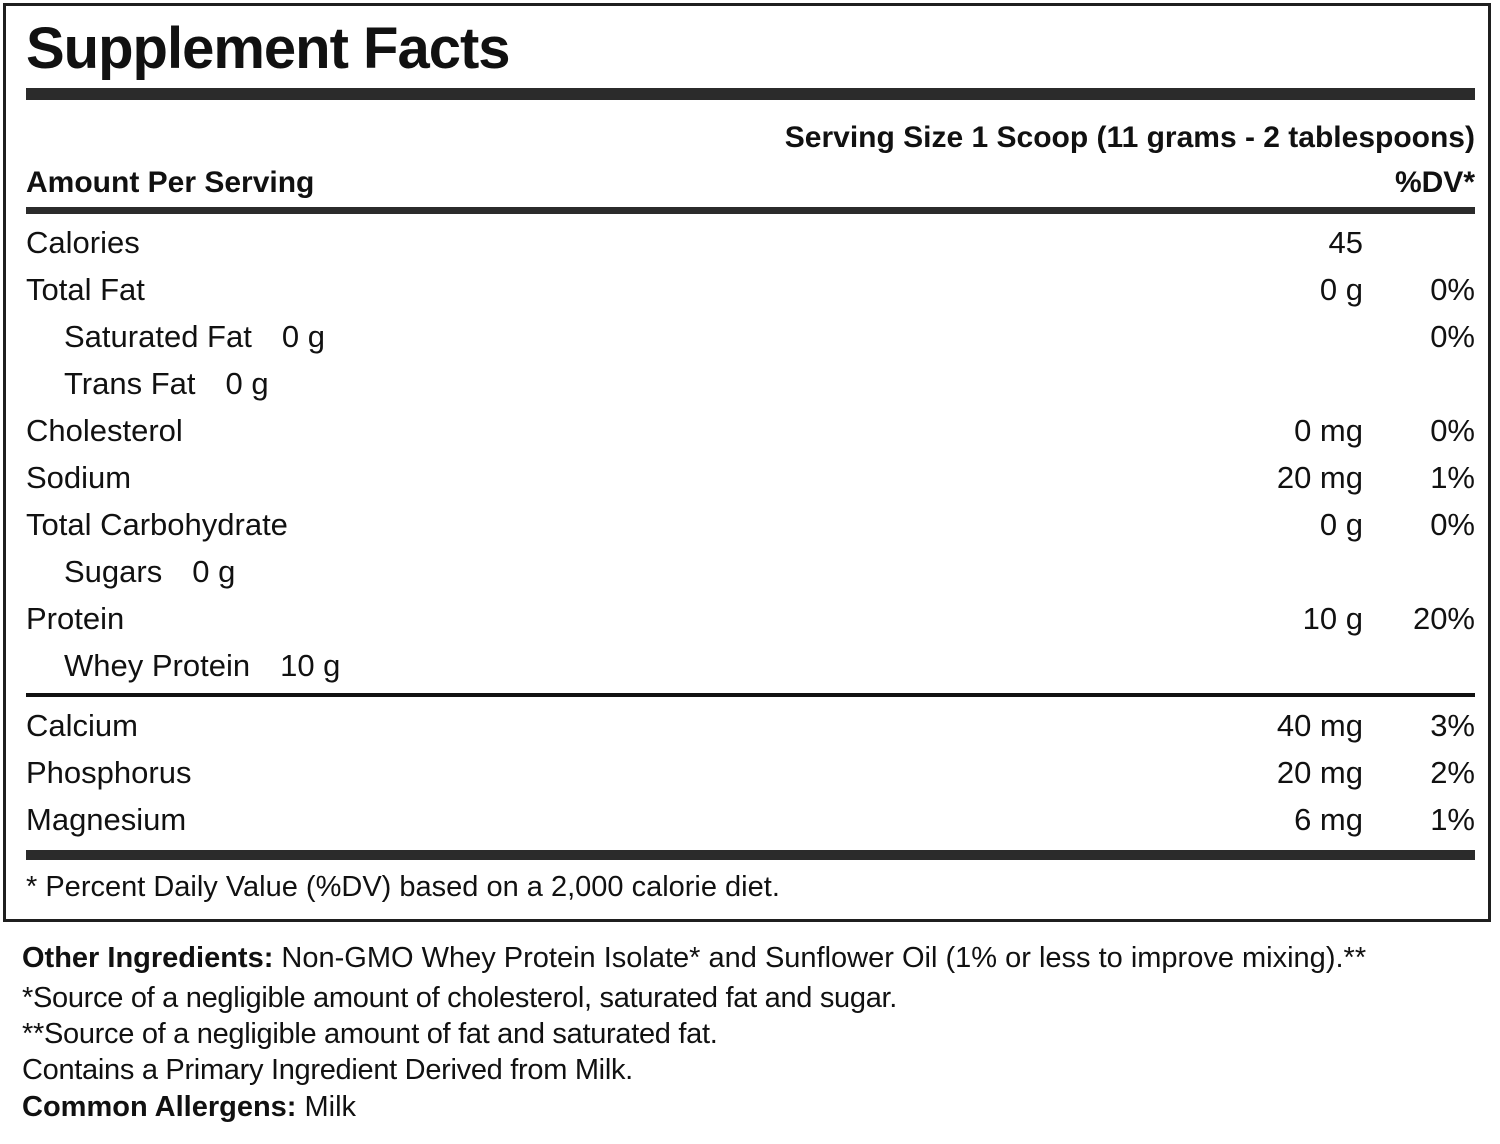  What do you see at coordinates (584, 242) in the screenshot?
I see `nutrient-name: Calories` at bounding box center [584, 242].